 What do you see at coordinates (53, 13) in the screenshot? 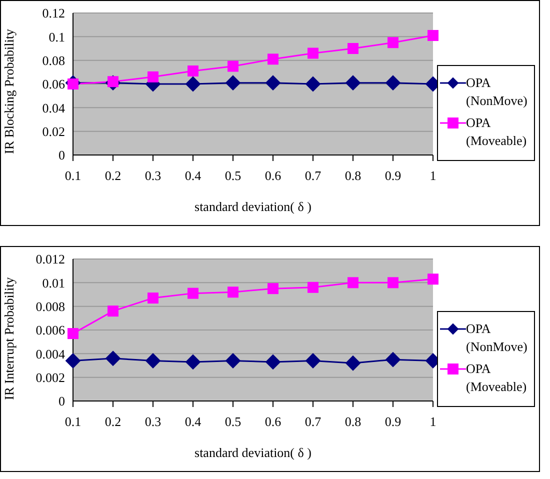
I see `y-tick-label: 0.12` at bounding box center [53, 13].